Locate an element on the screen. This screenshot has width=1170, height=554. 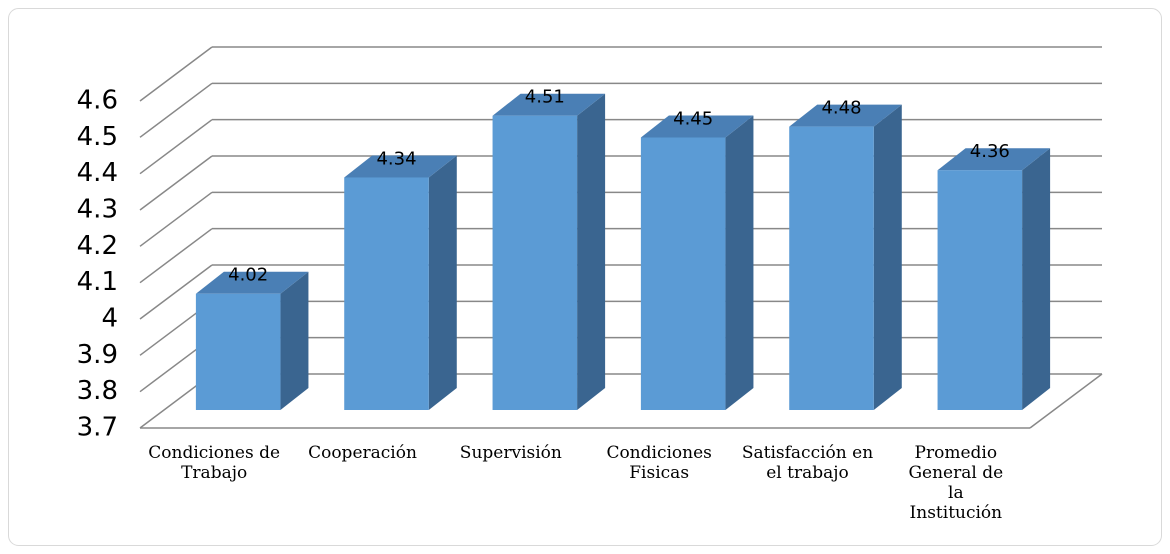
value-label: 4.48 is located at coordinates (841, 108).